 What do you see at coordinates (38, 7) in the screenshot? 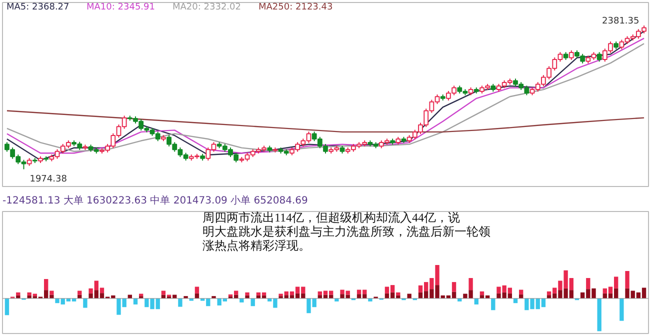
I see `text: MA5: 2368.27` at bounding box center [38, 7].